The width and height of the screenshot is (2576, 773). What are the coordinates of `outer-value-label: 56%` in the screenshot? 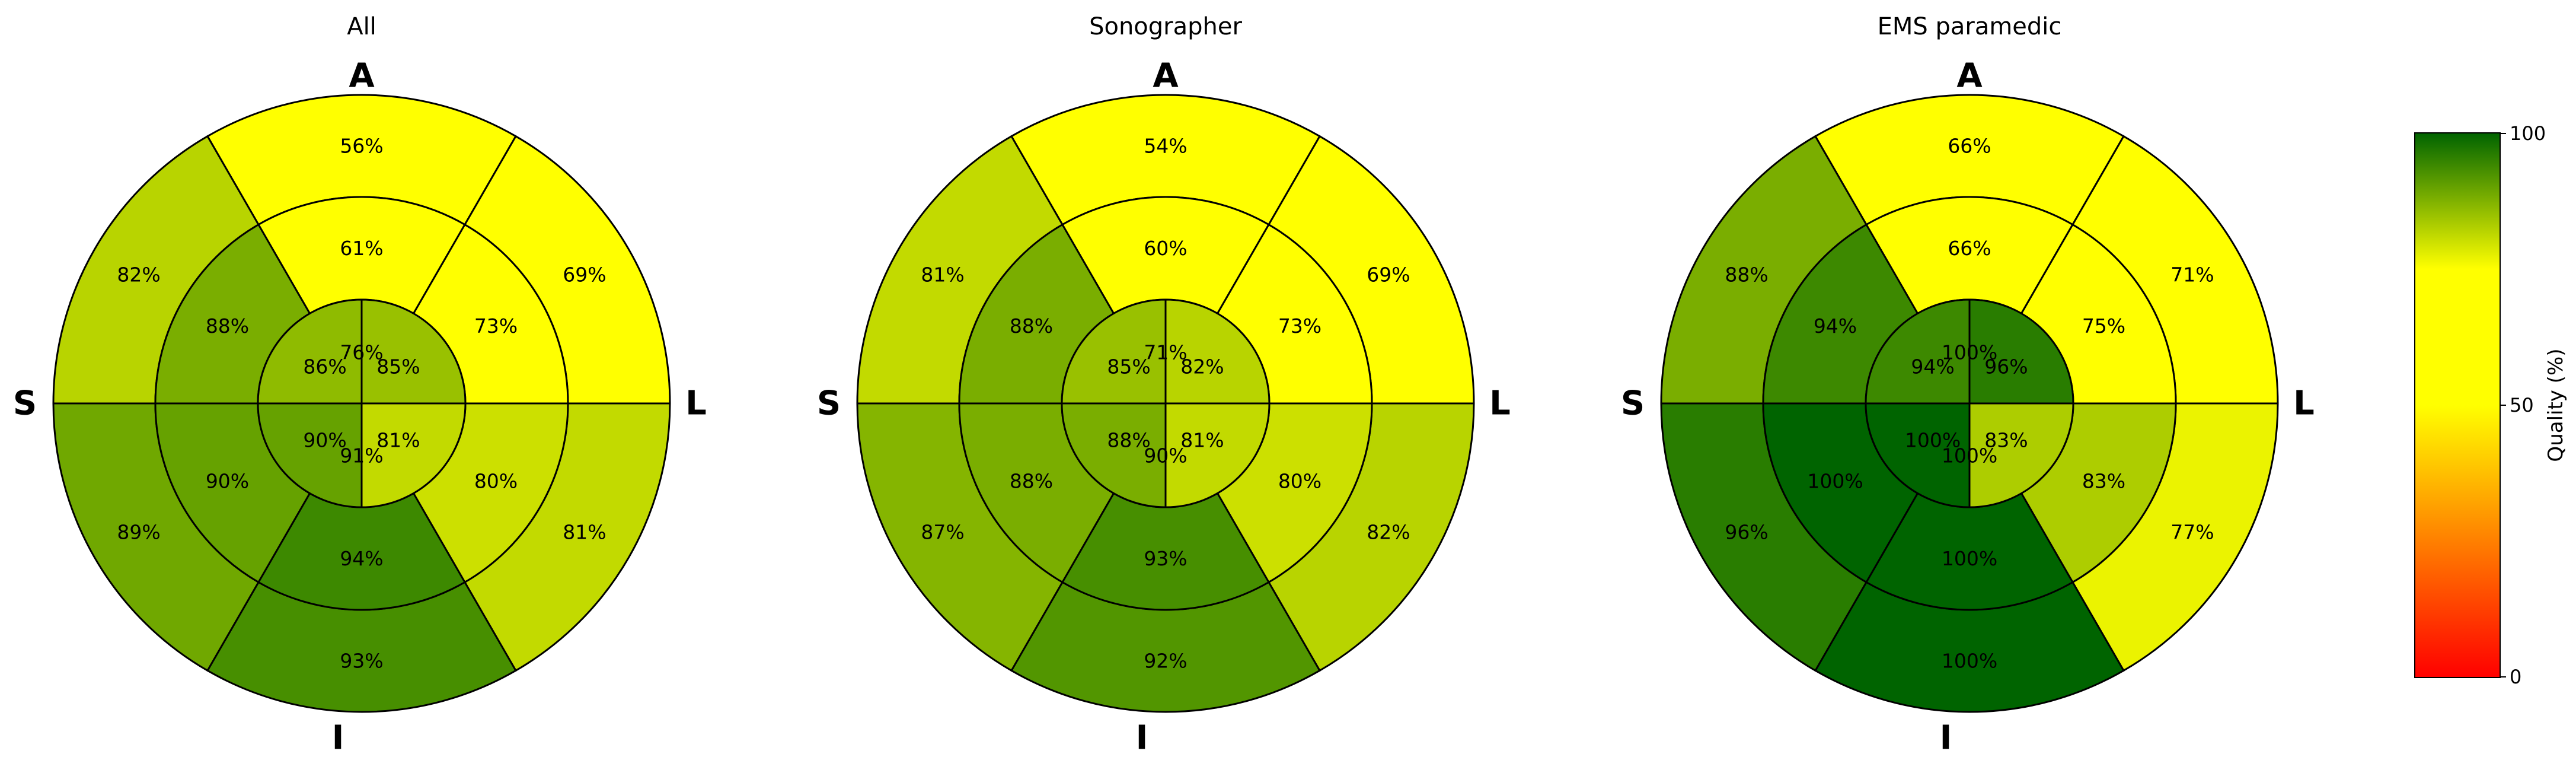 It's located at (361, 146).